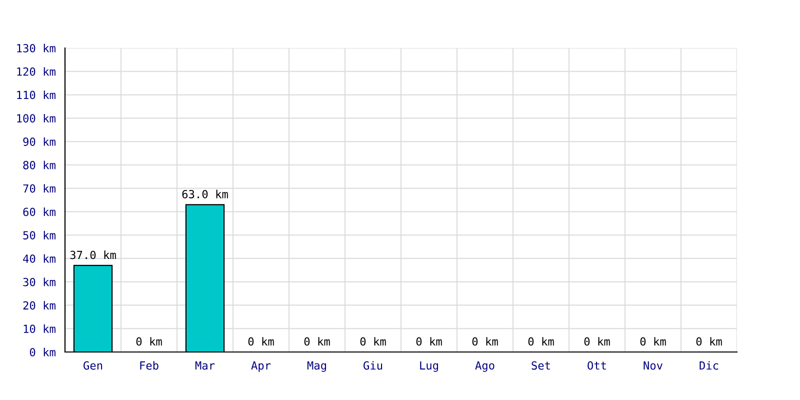  I want to click on x-tick-label: Set, so click(541, 365).